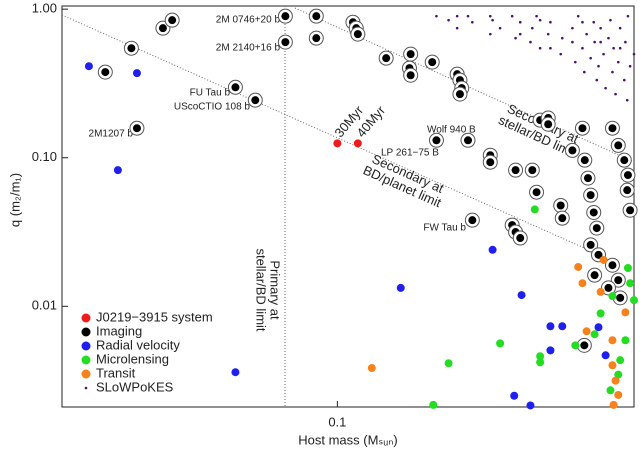 The height and width of the screenshot is (462, 640). Describe the element at coordinates (132, 358) in the screenshot. I see `legend-label: Microlensing` at that location.